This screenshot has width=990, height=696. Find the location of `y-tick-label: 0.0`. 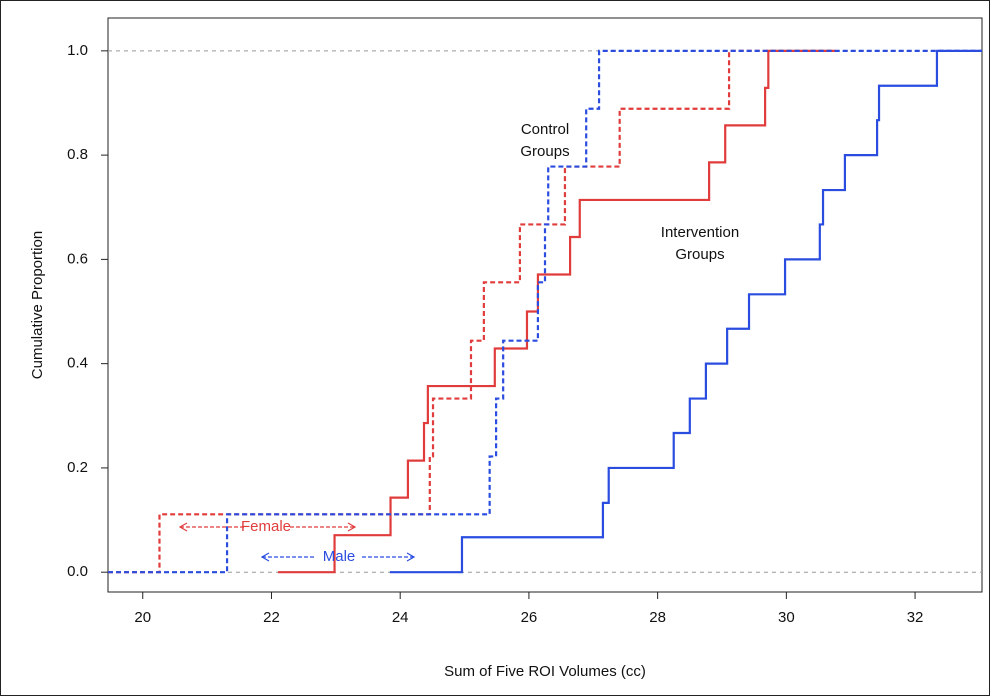

y-tick-label: 0.0 is located at coordinates (77, 571).